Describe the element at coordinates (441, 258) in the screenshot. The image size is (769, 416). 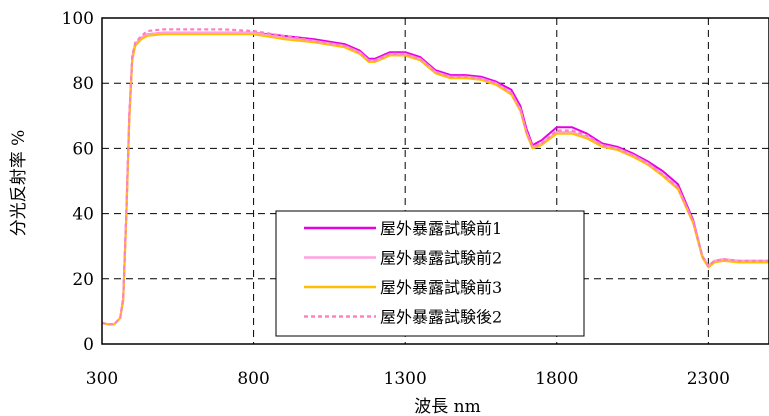
I see `legend-label-2: 屋外暴露試験前2` at that location.